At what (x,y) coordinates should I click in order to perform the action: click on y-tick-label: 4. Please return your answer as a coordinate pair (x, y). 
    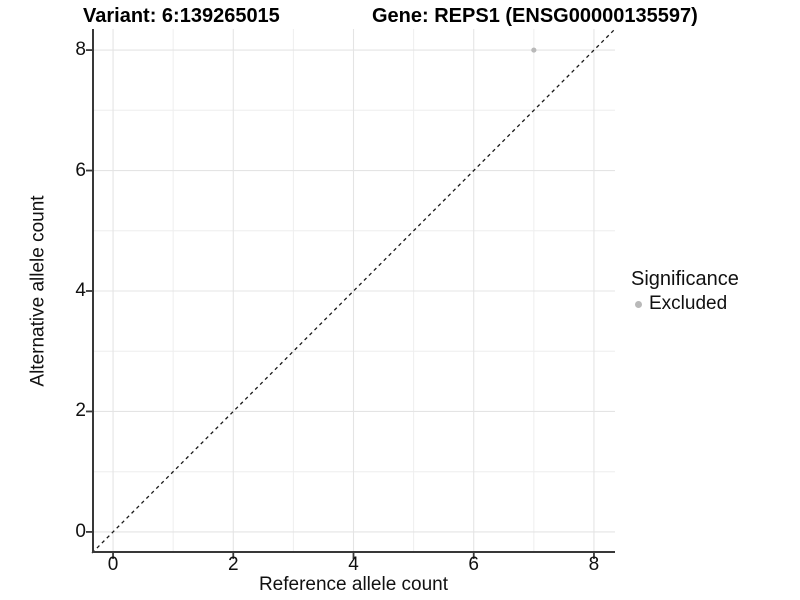
    Looking at the image, I should click on (80, 290).